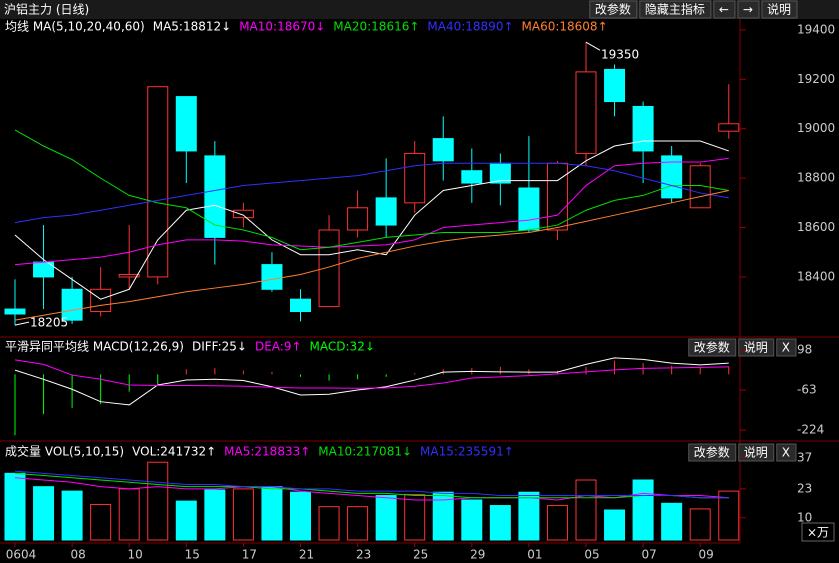 This screenshot has height=563, width=839. I want to click on x-tick-label: 01, so click(534, 555).